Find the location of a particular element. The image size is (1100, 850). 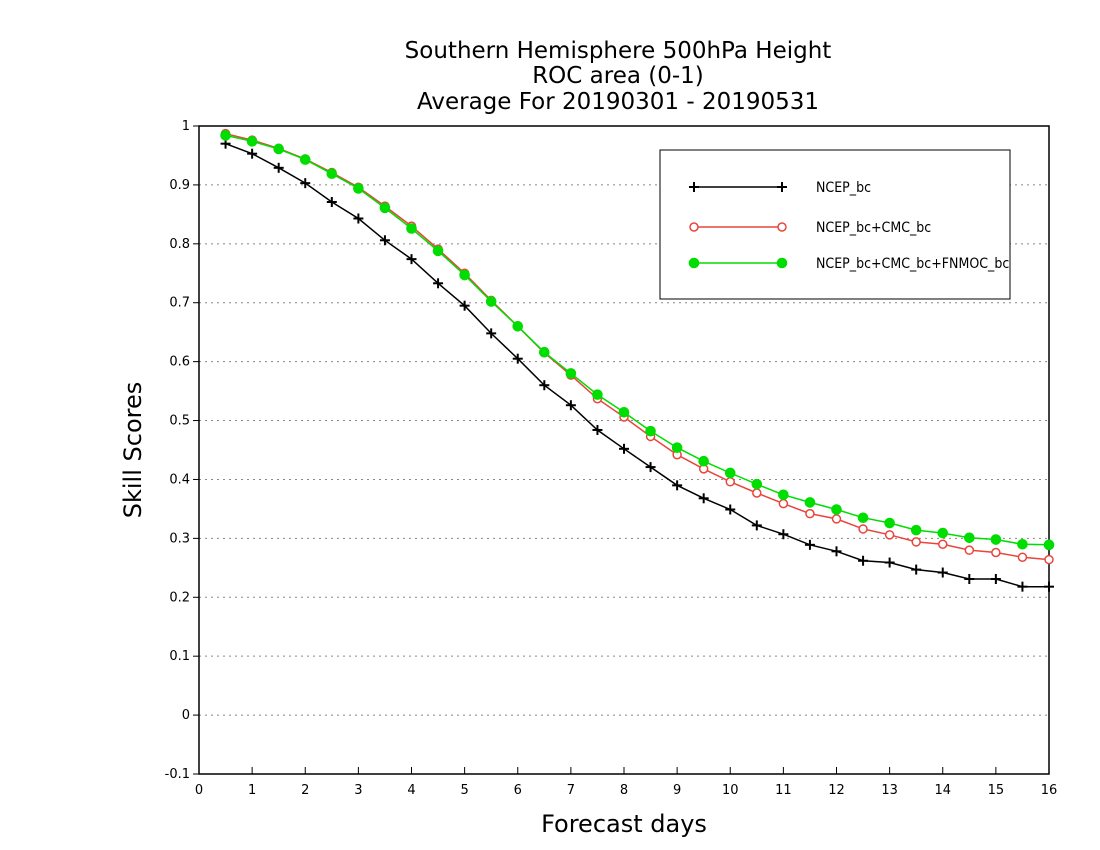

legend-label: NCEP_bc is located at coordinates (843, 188).